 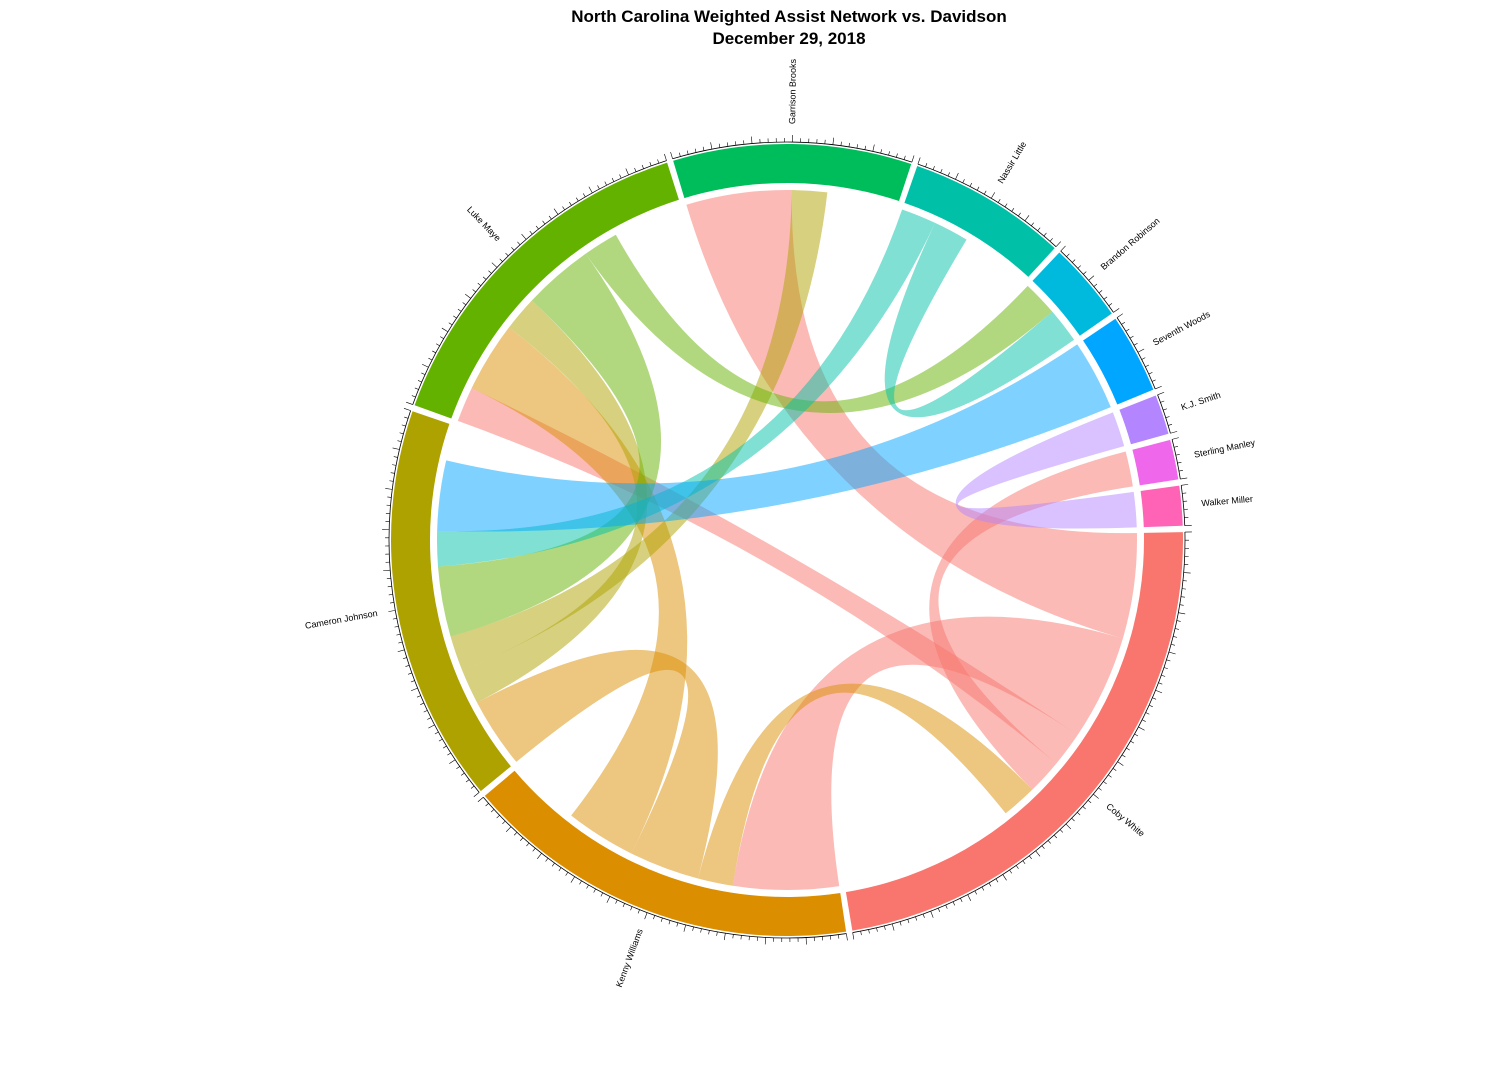 I want to click on sector-nassir-little, so click(x=979, y=221).